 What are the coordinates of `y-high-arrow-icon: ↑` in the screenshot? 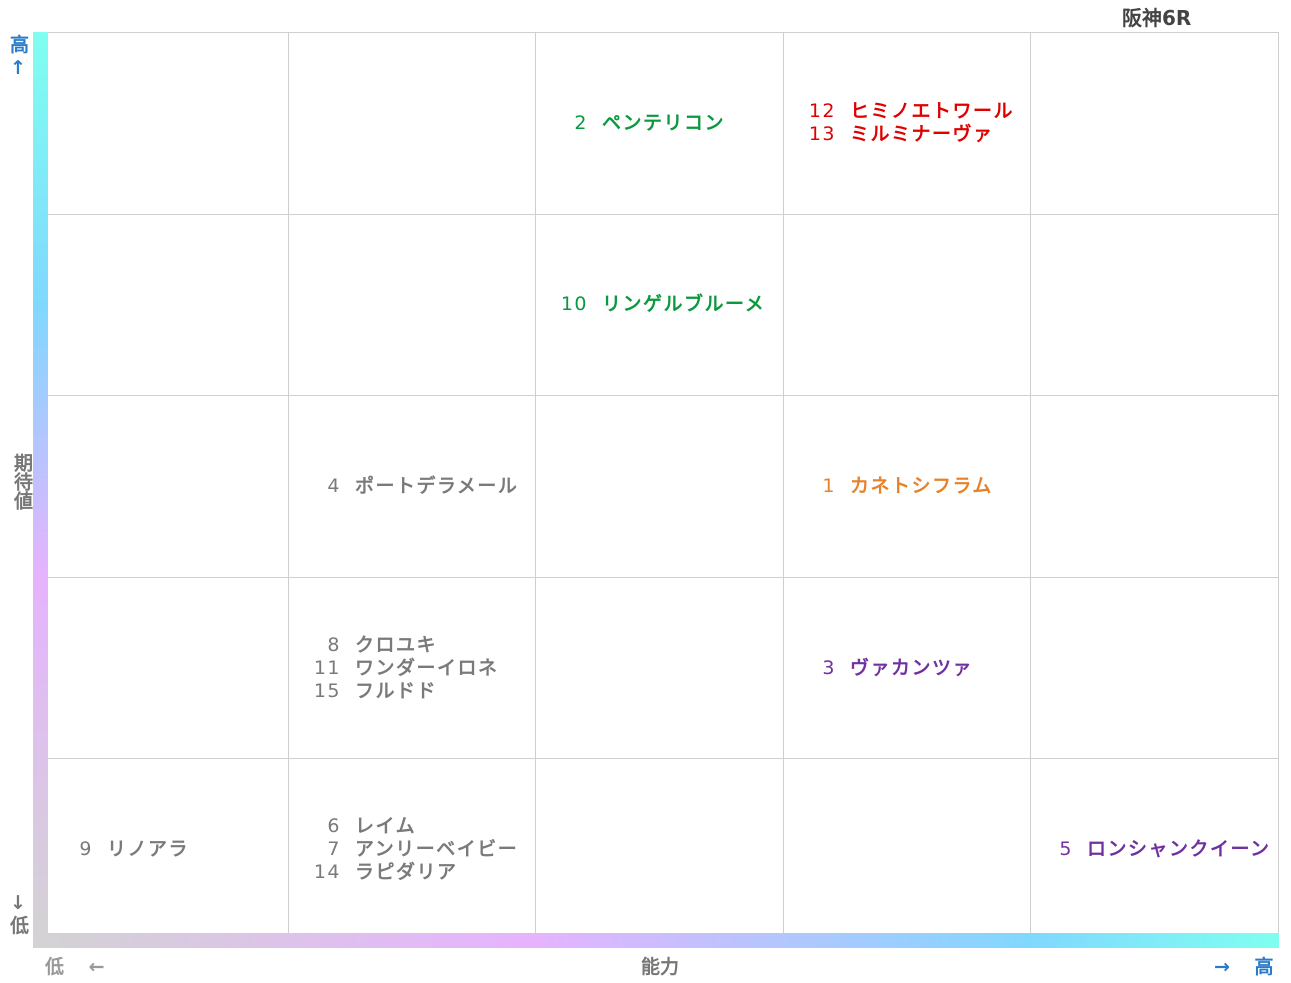 It's located at (18, 68).